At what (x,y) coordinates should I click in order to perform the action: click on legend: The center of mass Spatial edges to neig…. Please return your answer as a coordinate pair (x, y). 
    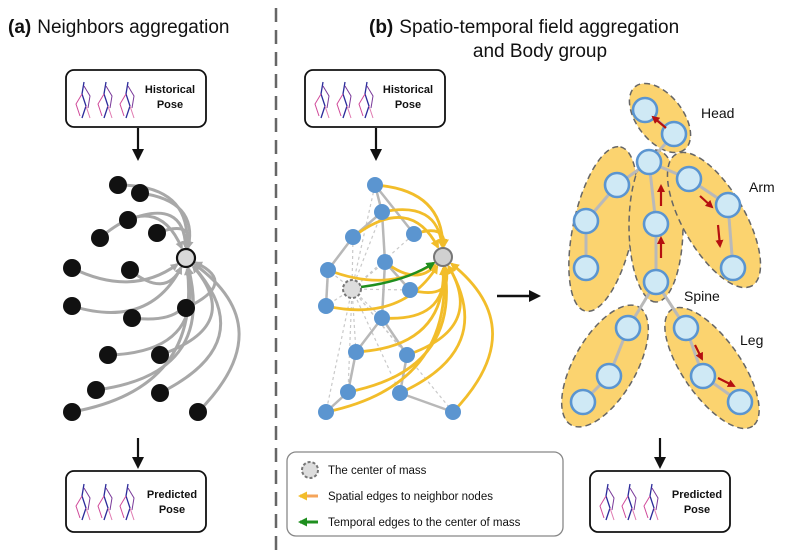
    Looking at the image, I should click on (425, 494).